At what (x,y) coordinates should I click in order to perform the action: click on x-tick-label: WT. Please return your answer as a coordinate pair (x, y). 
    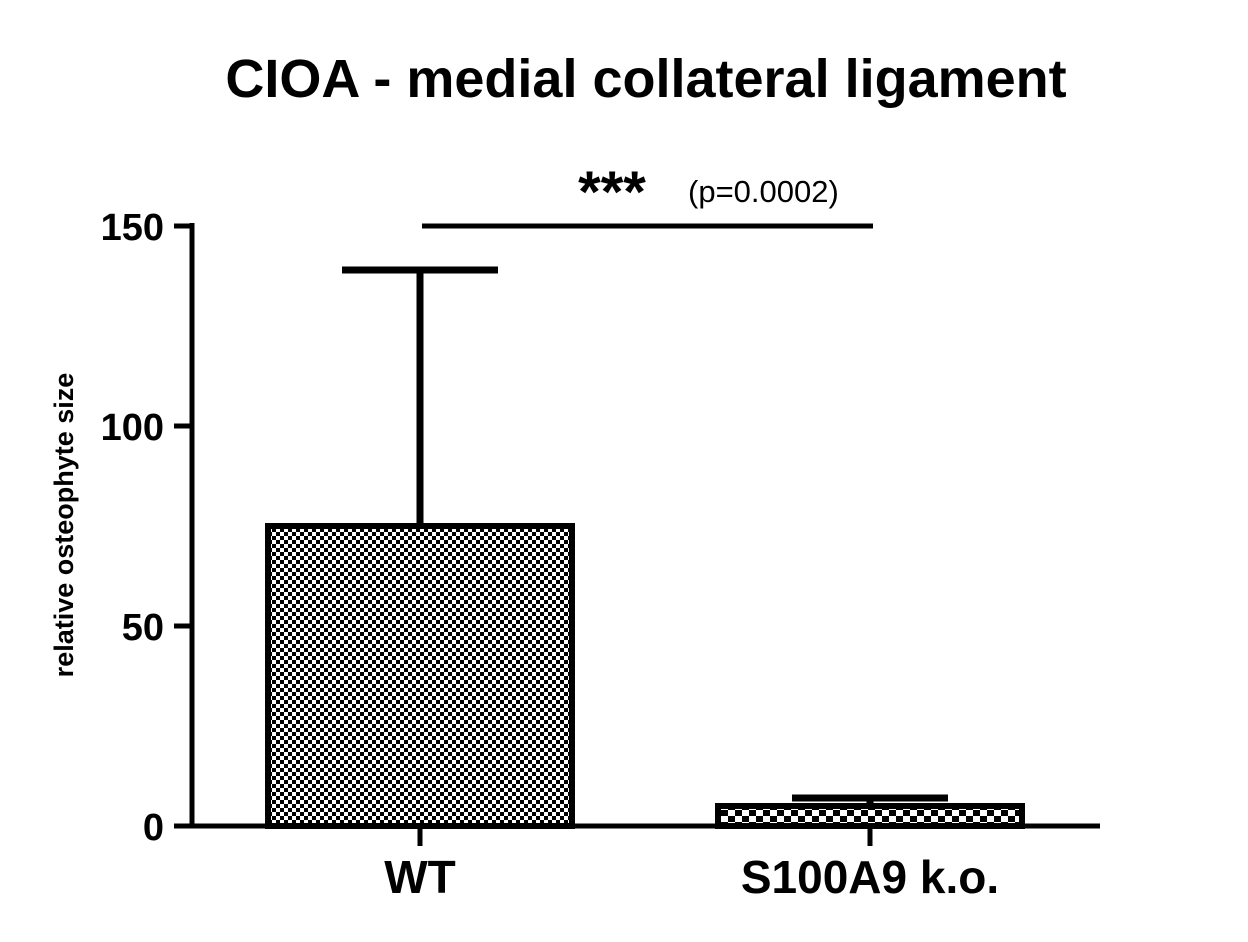
    Looking at the image, I should click on (420, 877).